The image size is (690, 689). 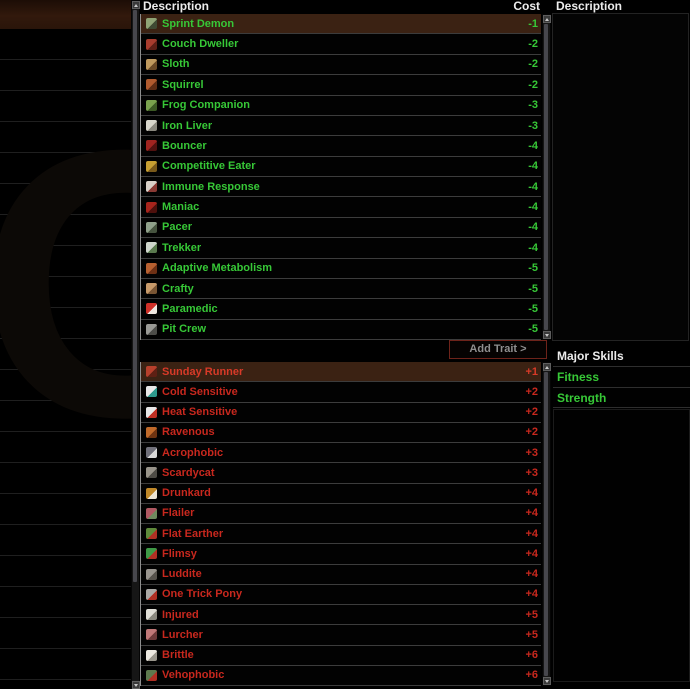 What do you see at coordinates (621, 397) in the screenshot?
I see `skill-row-strength: Strength` at bounding box center [621, 397].